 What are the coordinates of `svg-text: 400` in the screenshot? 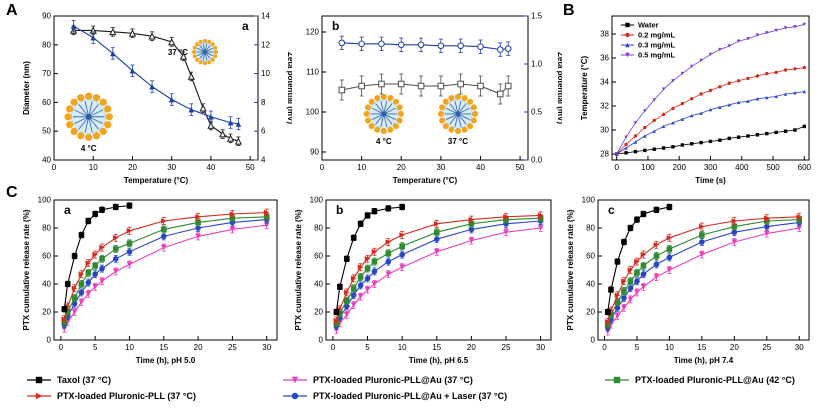 It's located at (742, 167).